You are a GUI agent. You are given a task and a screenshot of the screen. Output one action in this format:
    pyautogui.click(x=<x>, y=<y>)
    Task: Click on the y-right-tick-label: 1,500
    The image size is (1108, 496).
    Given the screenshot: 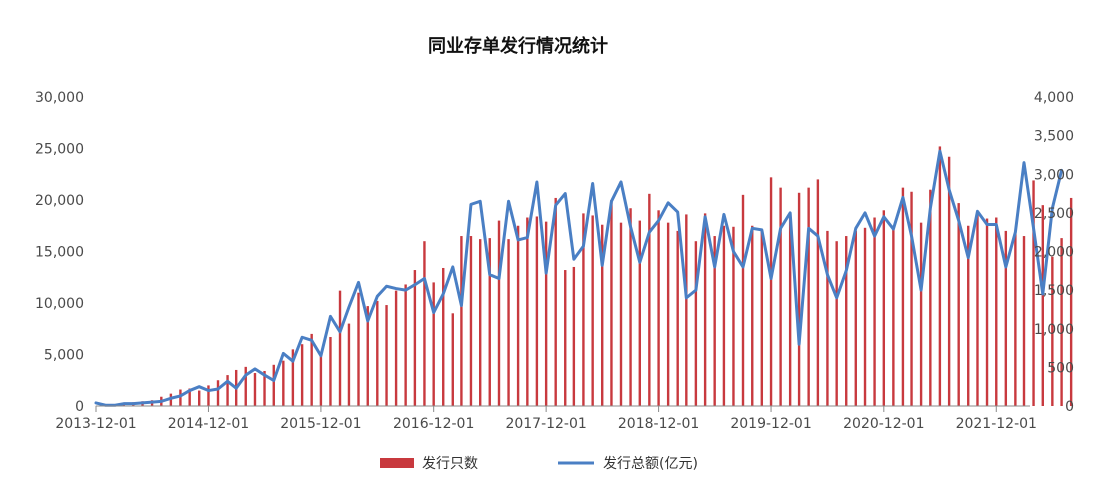 What is the action you would take?
    pyautogui.click(x=1054, y=291)
    